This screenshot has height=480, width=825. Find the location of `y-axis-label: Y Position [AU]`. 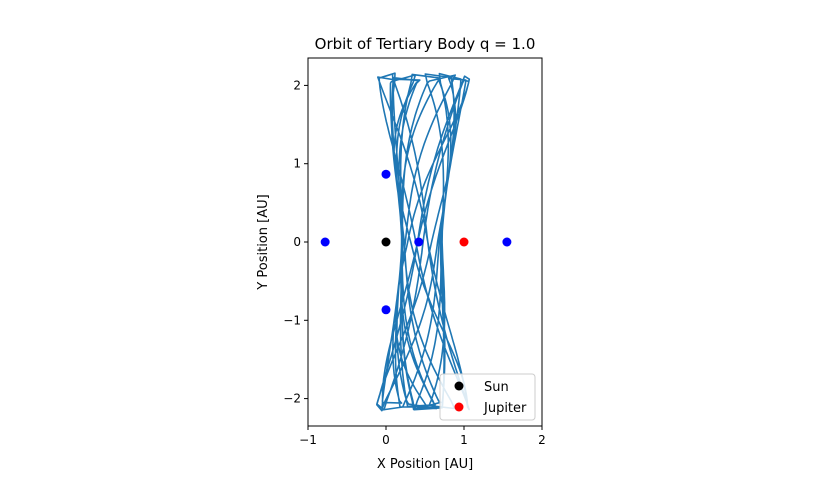

y-axis-label: Y Position [AU] is located at coordinates (263, 242).